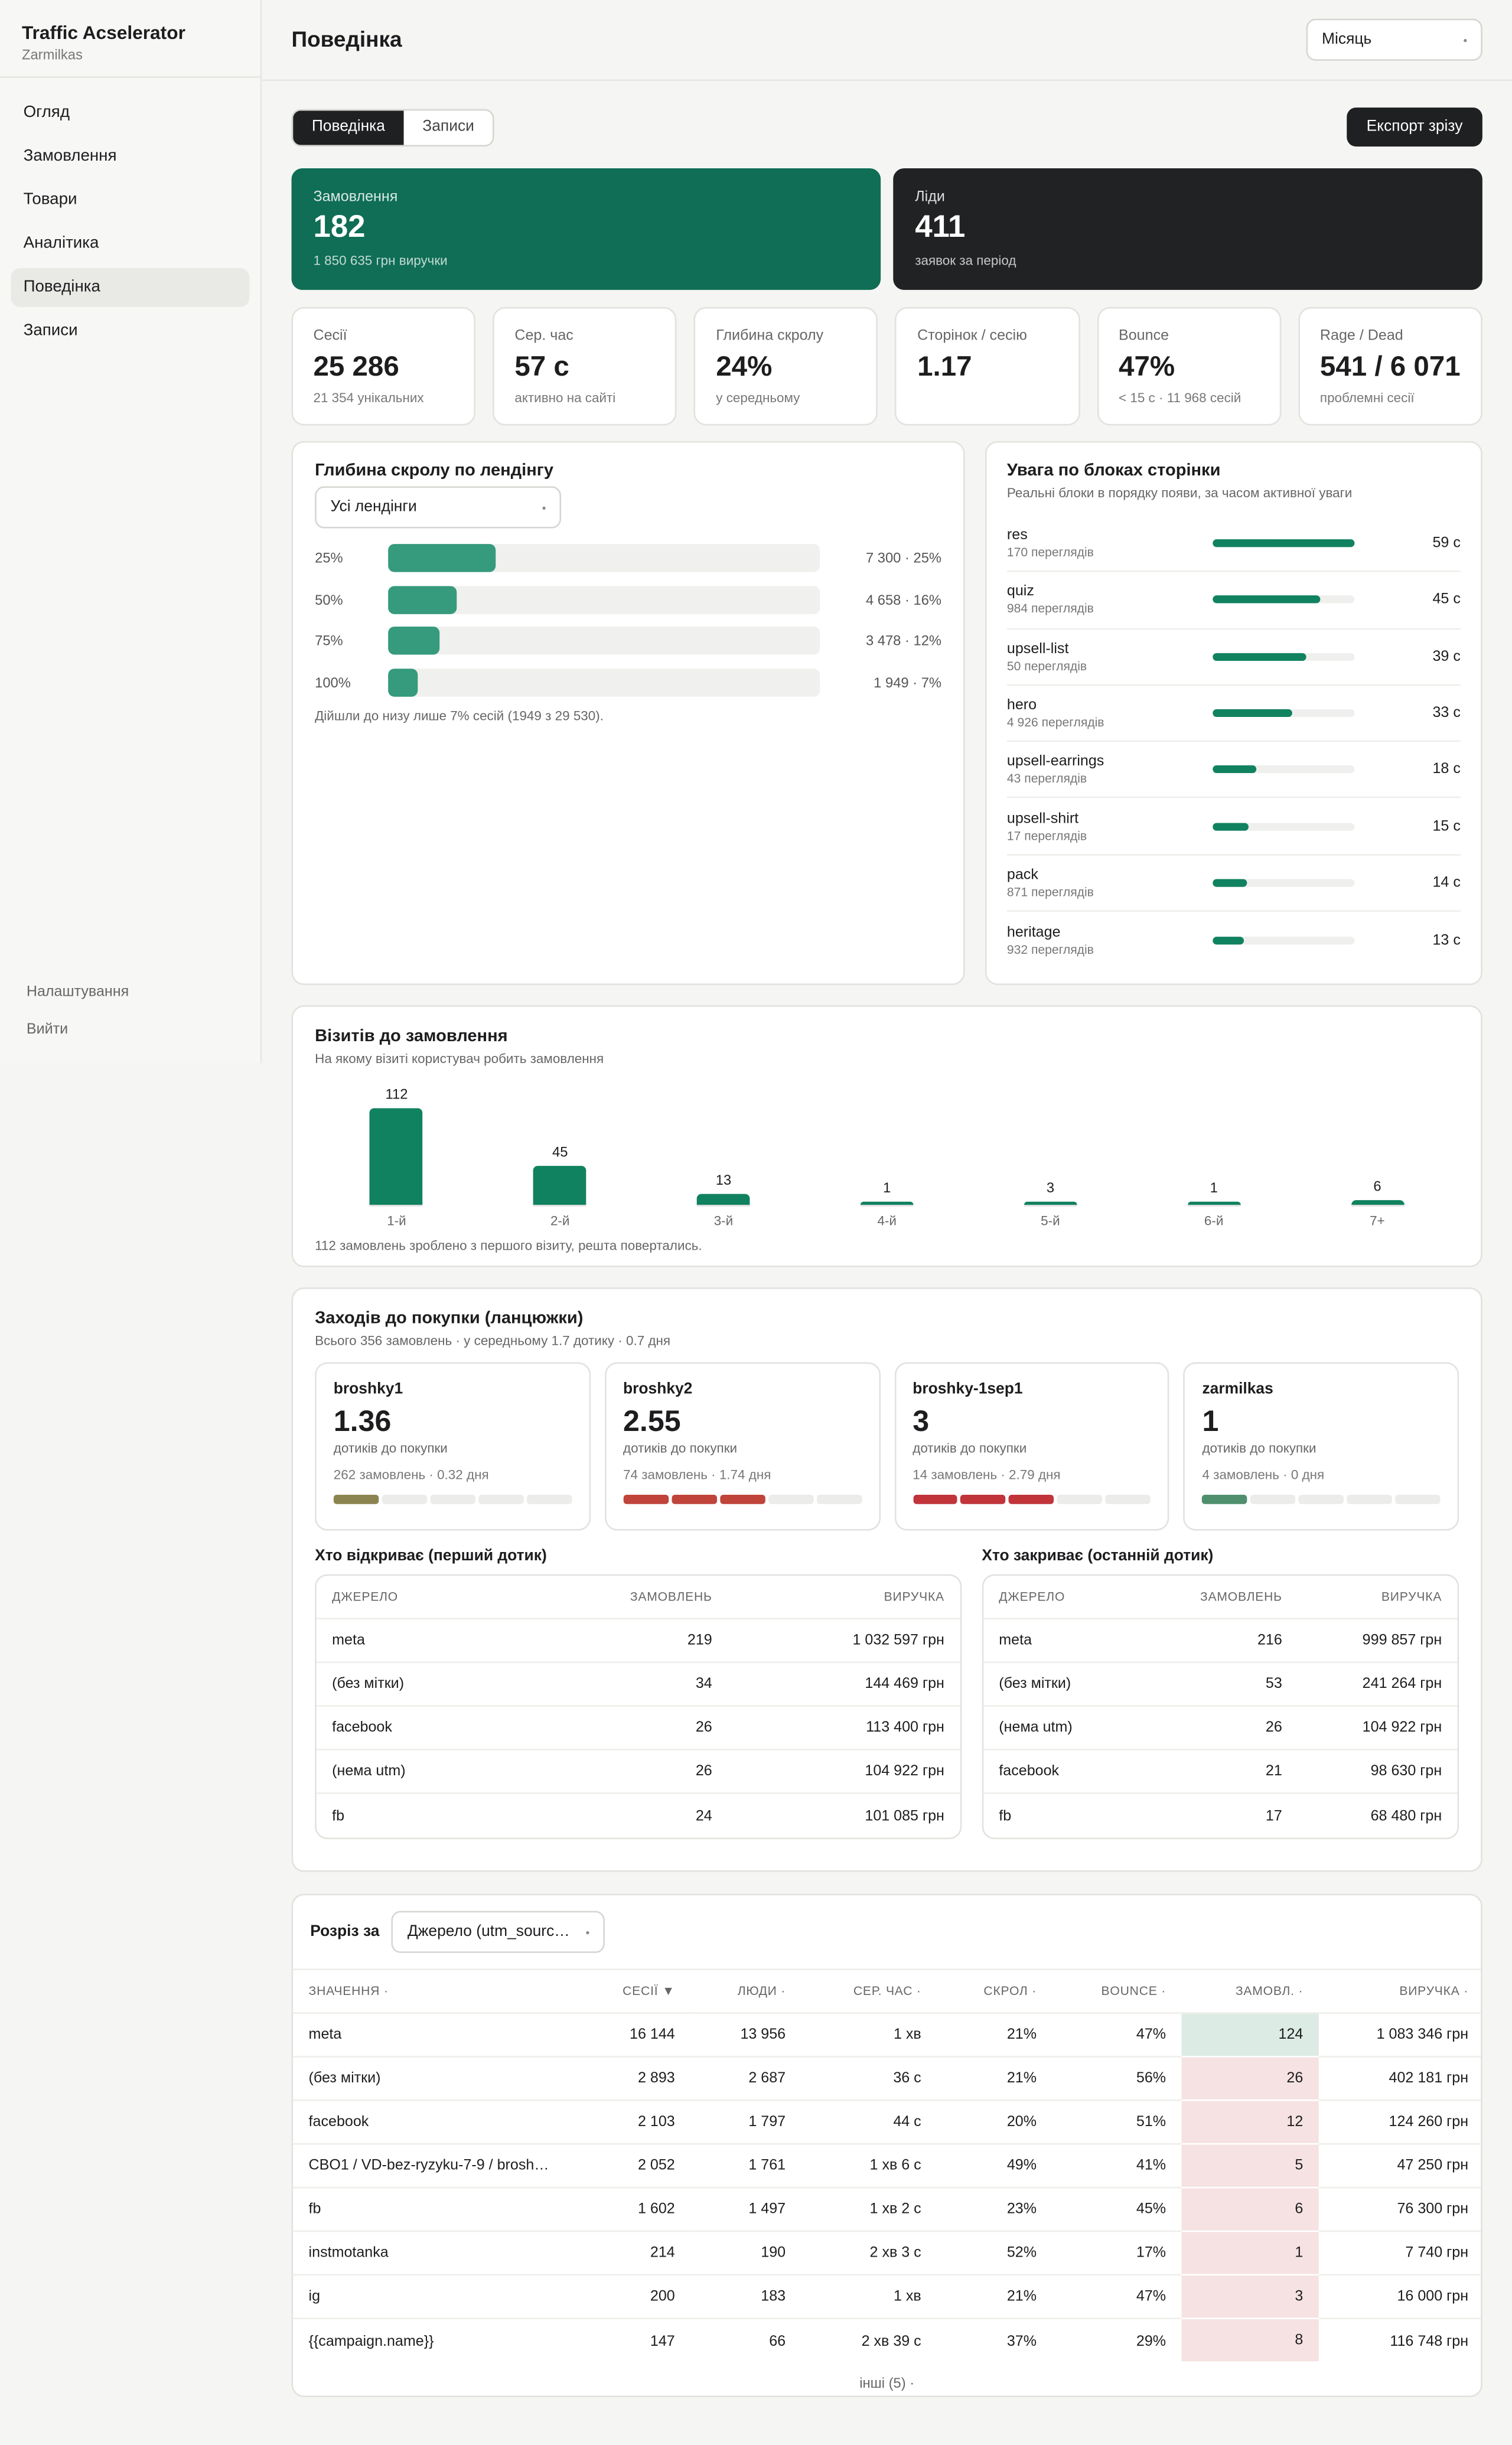  Describe the element at coordinates (1098, 1556) in the screenshot. I see `table-title: Хто закриває (останній дотик)` at that location.